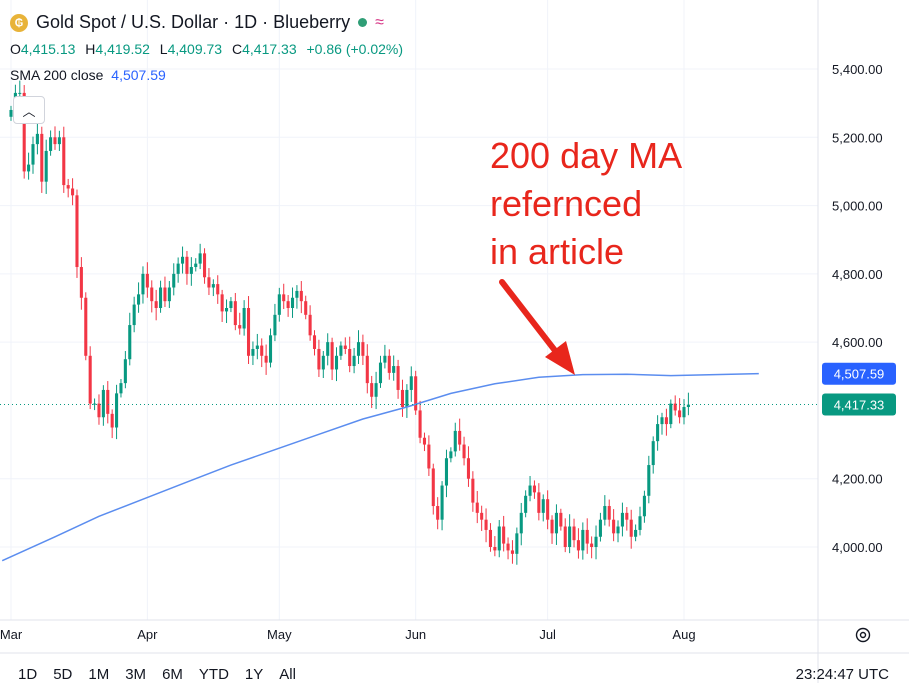 Image resolution: width=909 pixels, height=683 pixels. What do you see at coordinates (254, 674) in the screenshot?
I see `range-button-1y: 1Y` at bounding box center [254, 674].